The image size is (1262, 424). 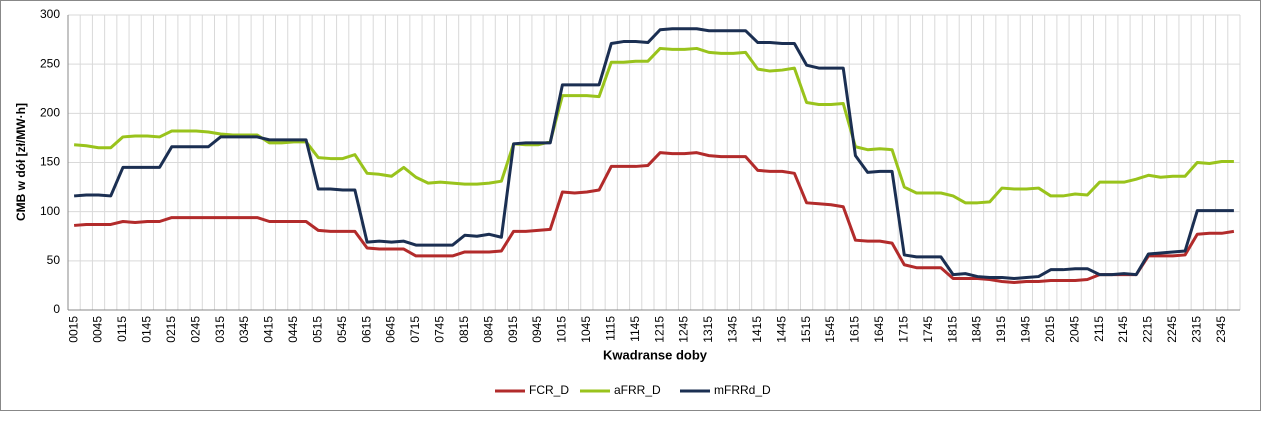 What do you see at coordinates (928, 329) in the screenshot?
I see `x-tick-label: 1745` at bounding box center [928, 329].